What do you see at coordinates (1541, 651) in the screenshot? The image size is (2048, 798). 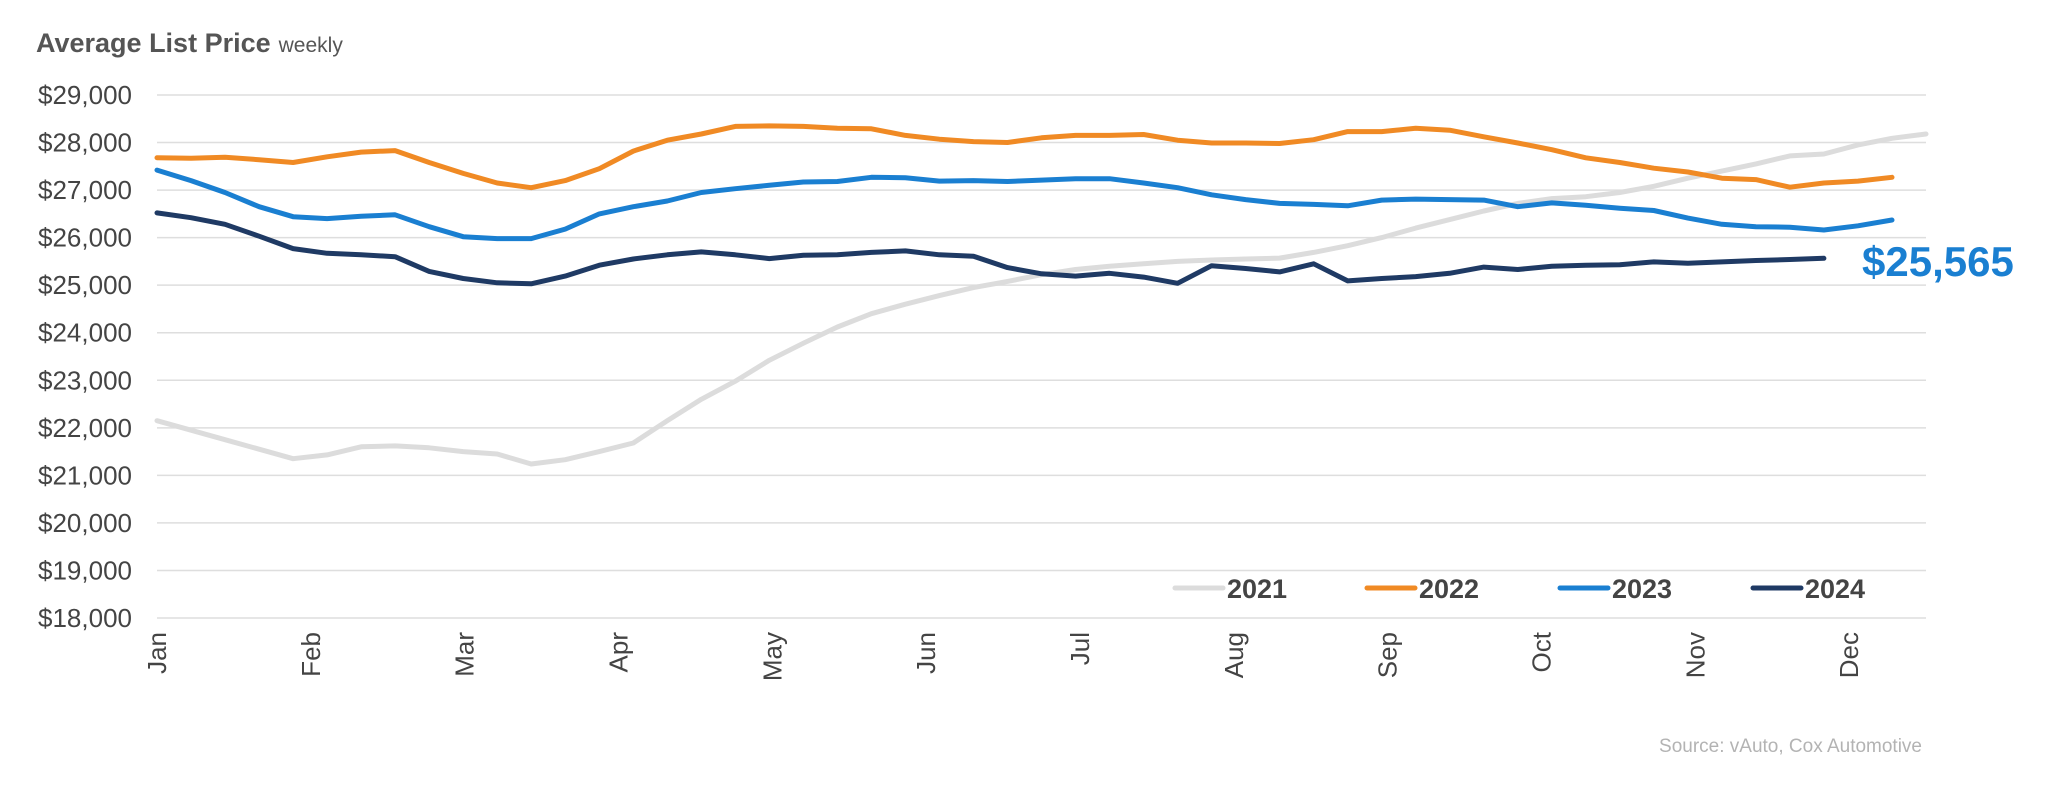 I see `x-tick-label: Oct` at bounding box center [1541, 651].